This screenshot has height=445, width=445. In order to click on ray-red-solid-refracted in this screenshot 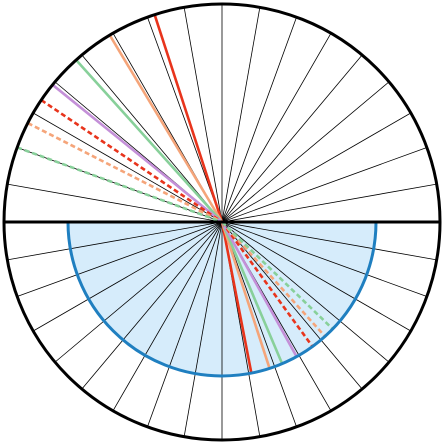, I will do `click(236, 297)`.